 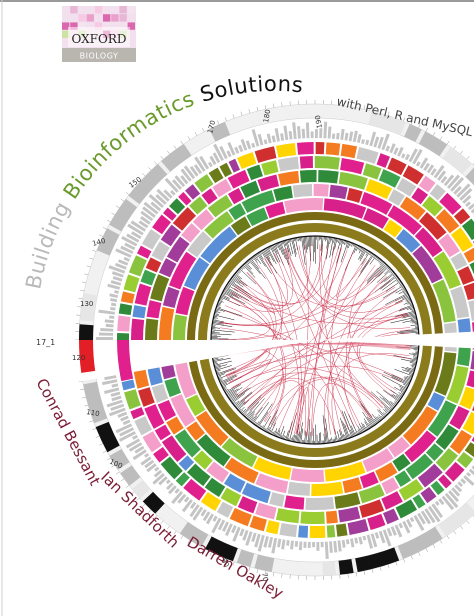 I want to click on scale-label-17-1: 17_1, so click(x=45, y=342).